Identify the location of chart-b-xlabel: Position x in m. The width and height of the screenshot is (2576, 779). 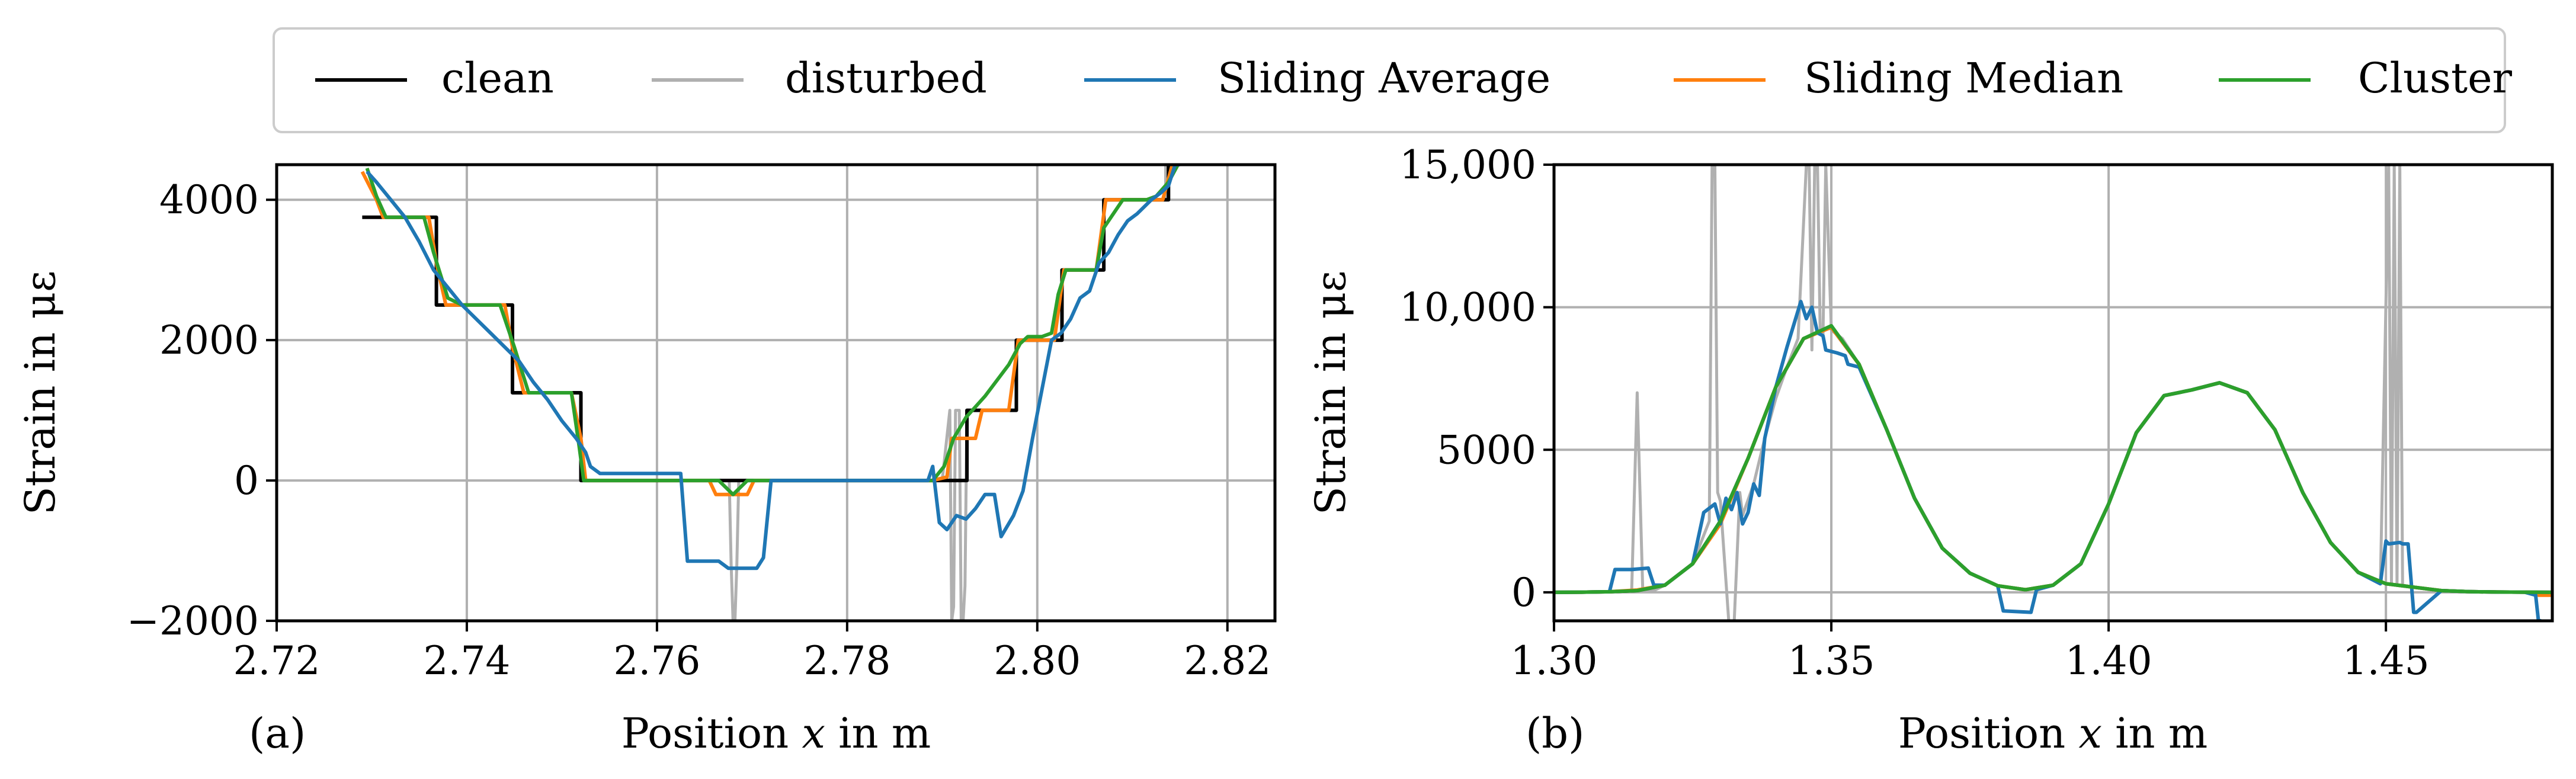
(2053, 733).